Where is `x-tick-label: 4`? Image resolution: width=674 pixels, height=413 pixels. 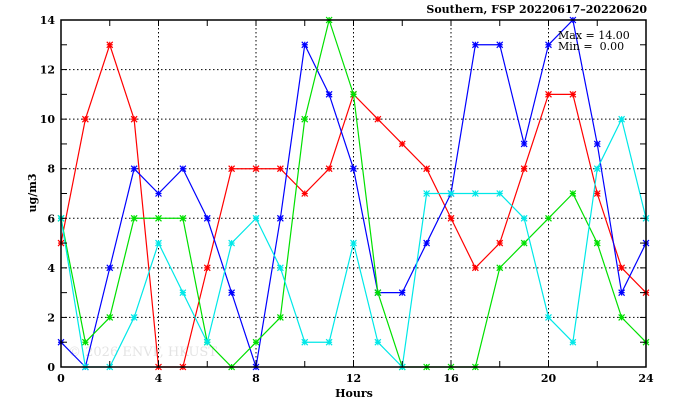
x-tick-label: 4 is located at coordinates (159, 378).